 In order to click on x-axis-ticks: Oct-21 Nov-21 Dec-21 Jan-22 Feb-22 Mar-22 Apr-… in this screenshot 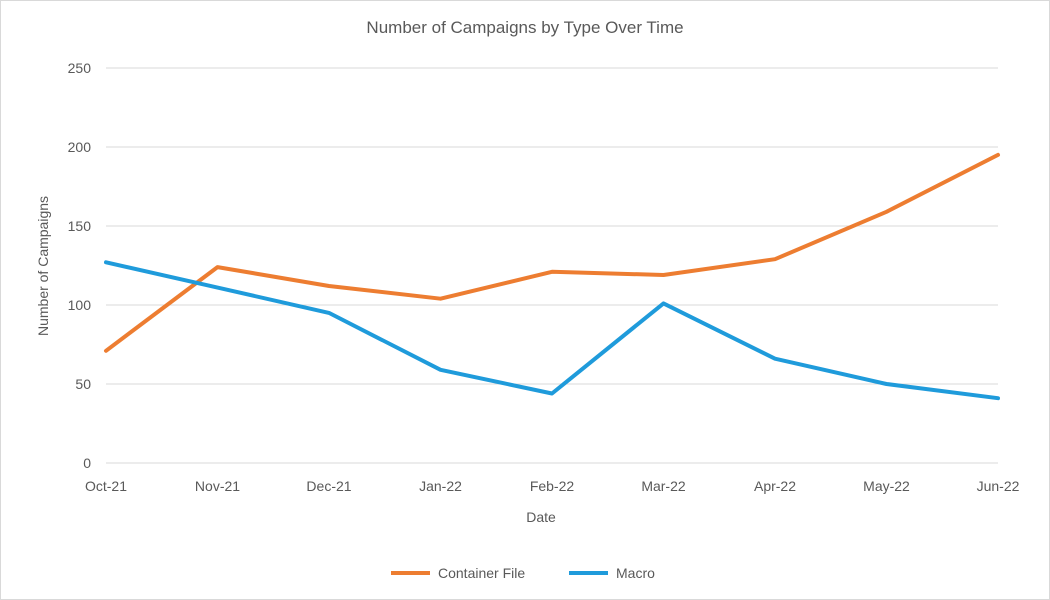, I will do `click(552, 486)`.